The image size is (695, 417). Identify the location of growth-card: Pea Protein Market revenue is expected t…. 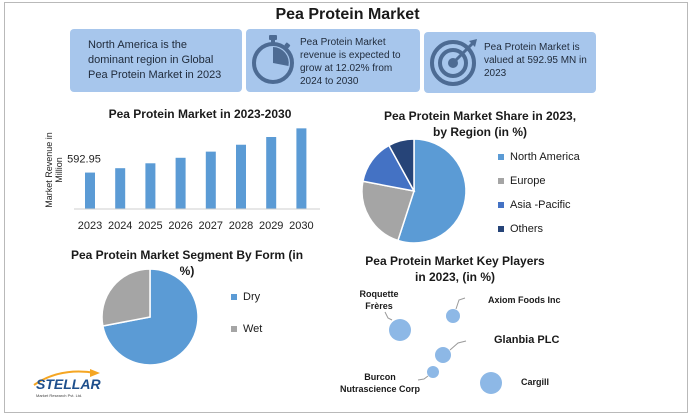
(333, 60).